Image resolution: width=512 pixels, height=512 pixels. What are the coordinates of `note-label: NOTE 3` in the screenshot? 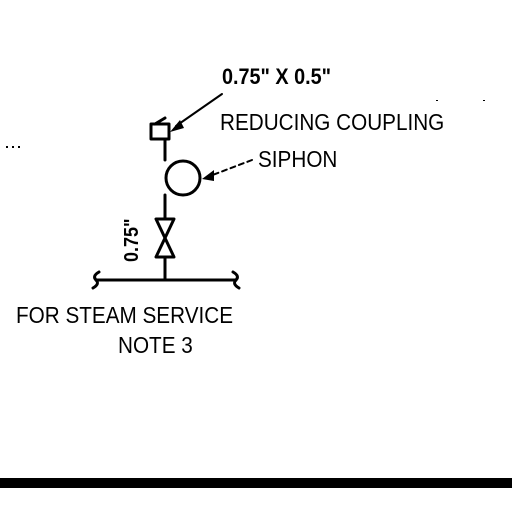 It's located at (155, 345).